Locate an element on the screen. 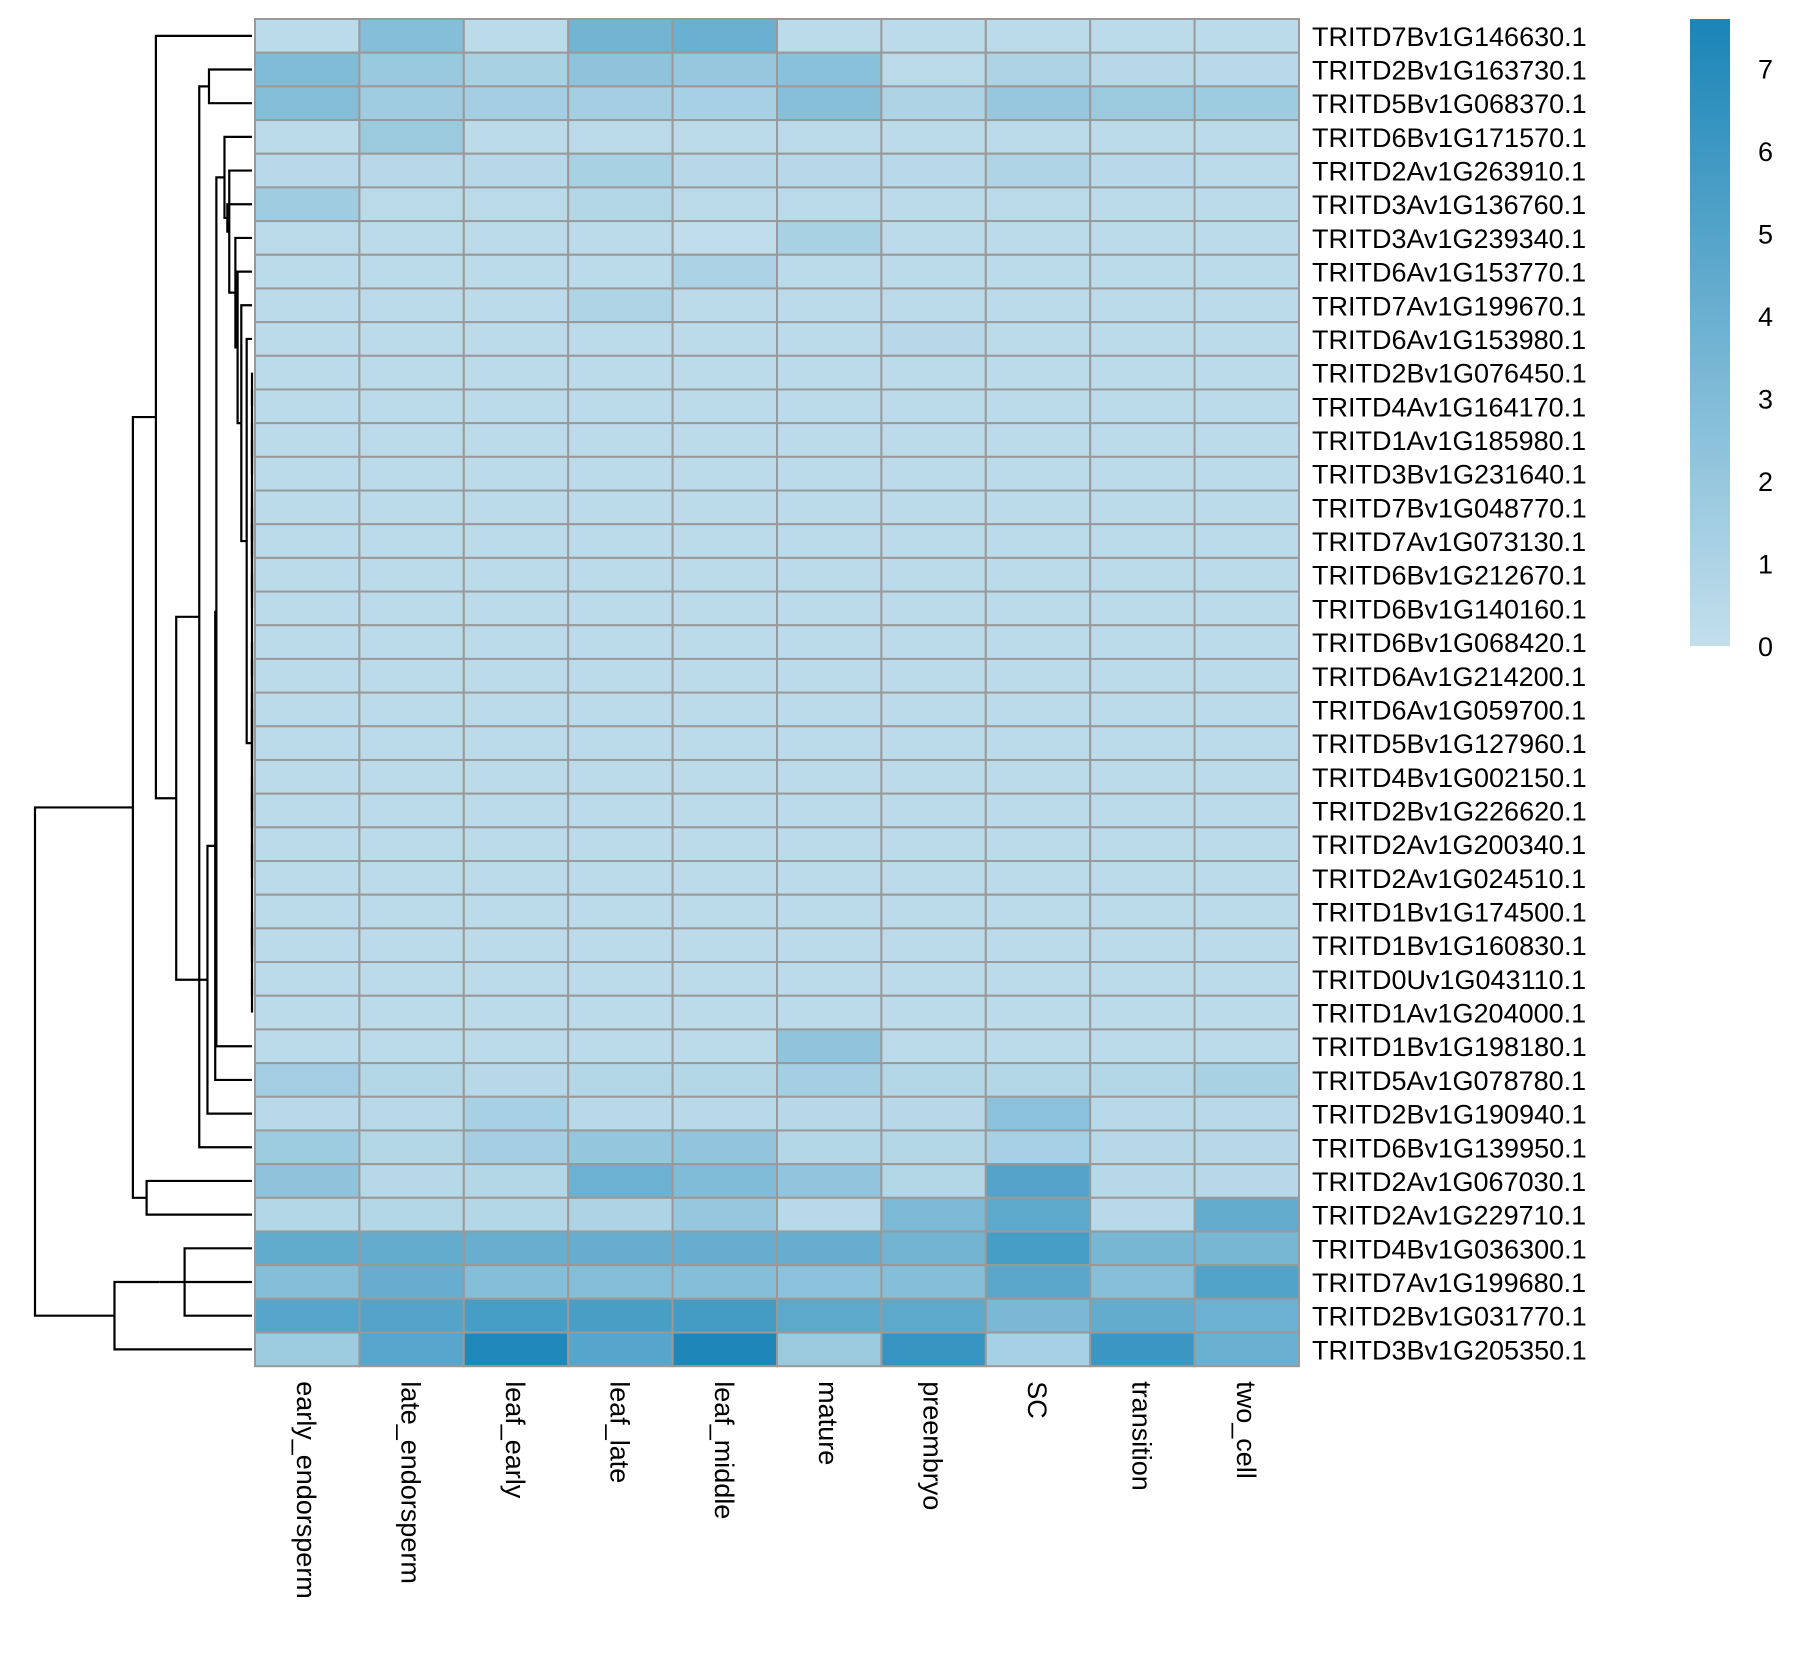 The image size is (1797, 1665). row-label: TRITD2Av1G024510.1 is located at coordinates (1449, 879).